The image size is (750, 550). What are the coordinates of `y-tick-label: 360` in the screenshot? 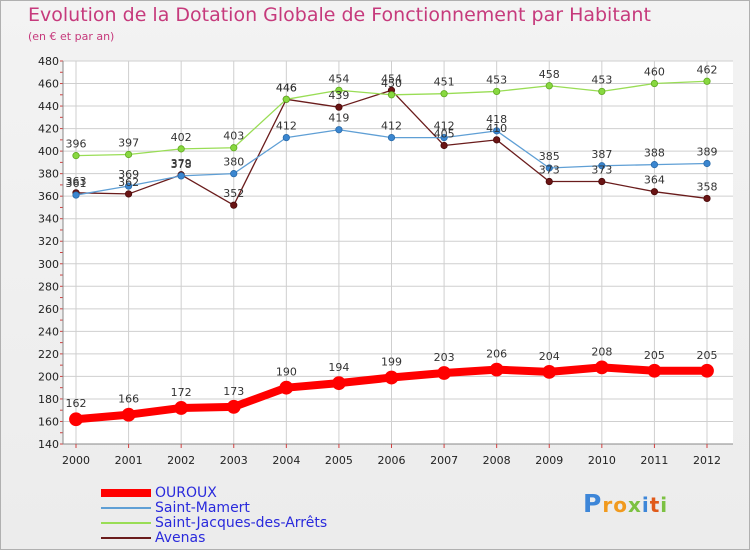 It's located at (48, 196).